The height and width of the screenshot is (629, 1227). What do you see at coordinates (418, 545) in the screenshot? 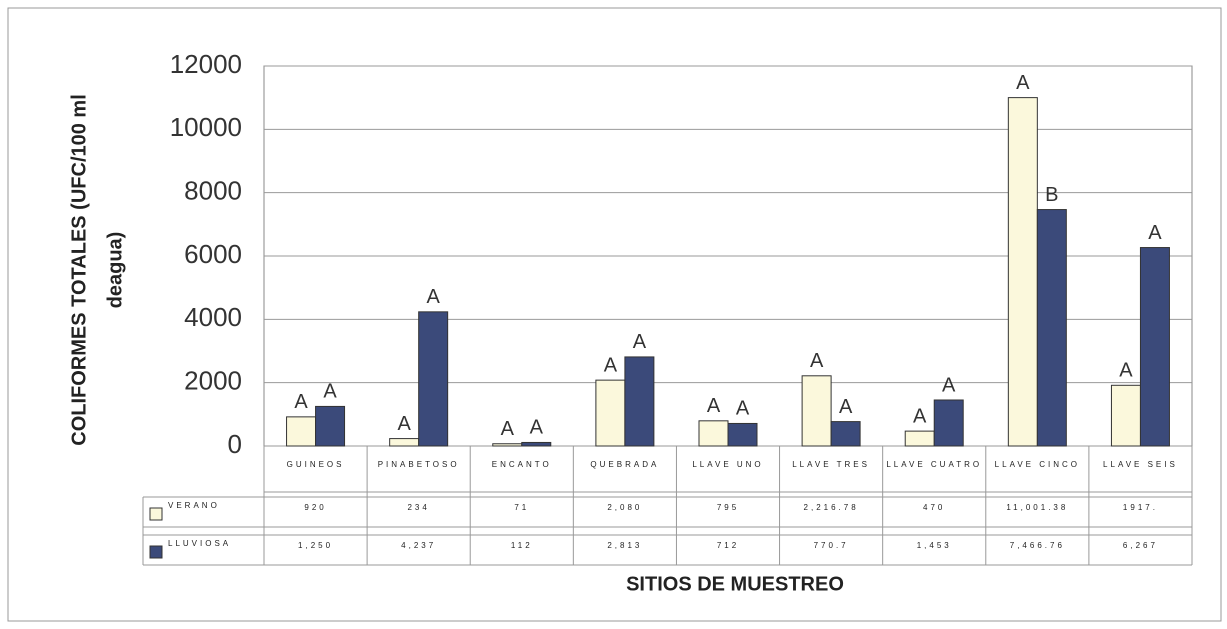
I see `table-value: 4,237` at bounding box center [418, 545].